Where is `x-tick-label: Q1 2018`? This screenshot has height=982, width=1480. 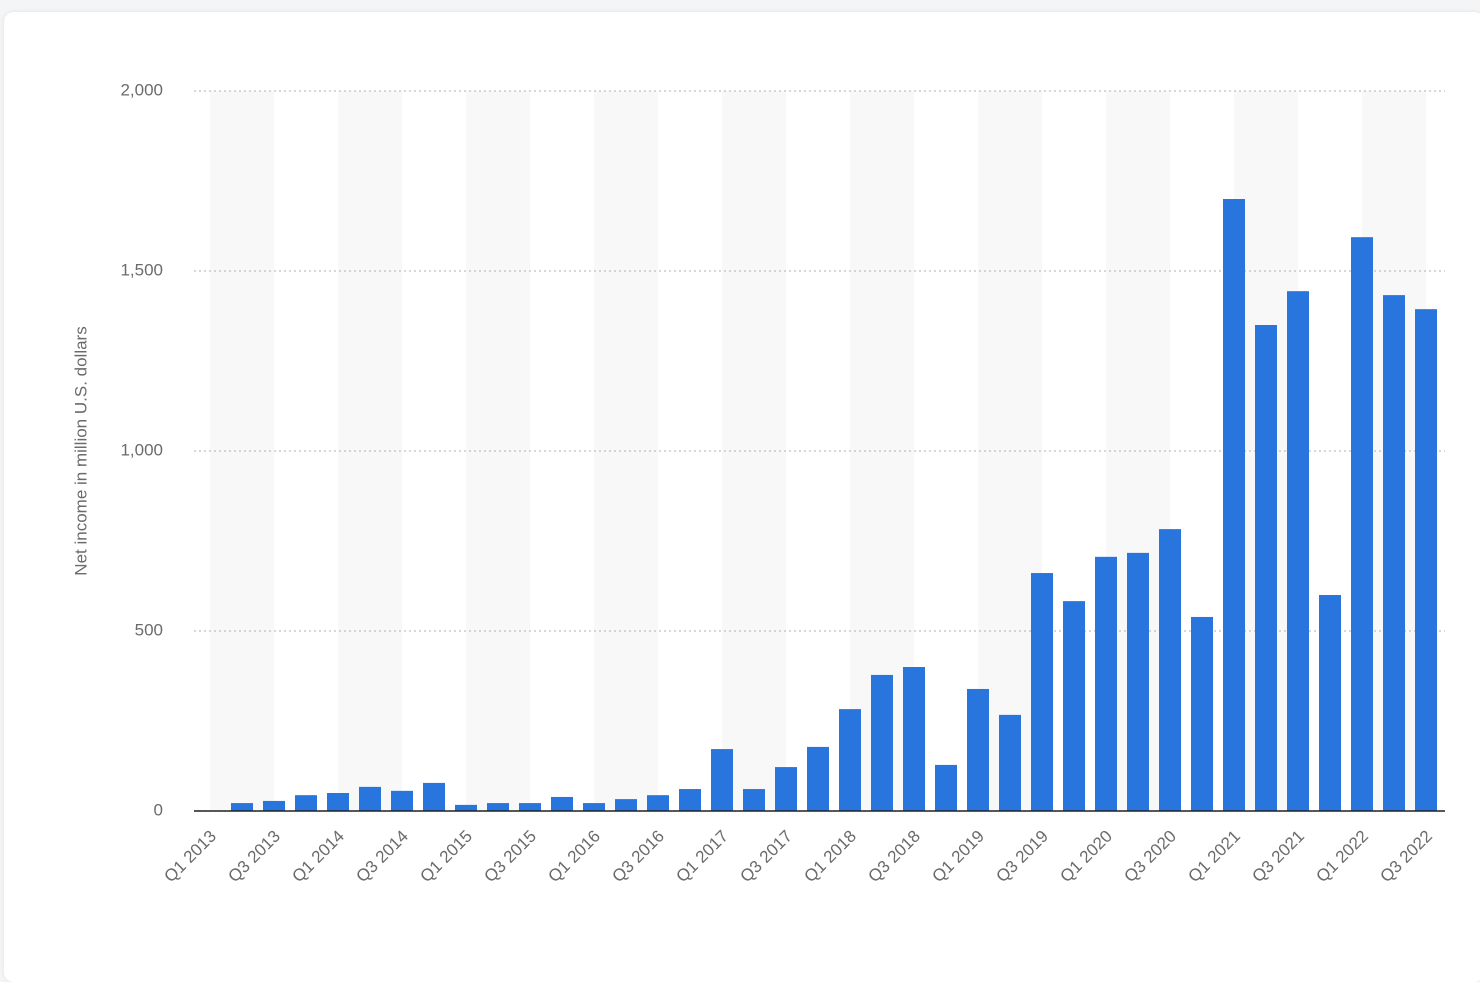
x-tick-label: Q1 2018 is located at coordinates (830, 857).